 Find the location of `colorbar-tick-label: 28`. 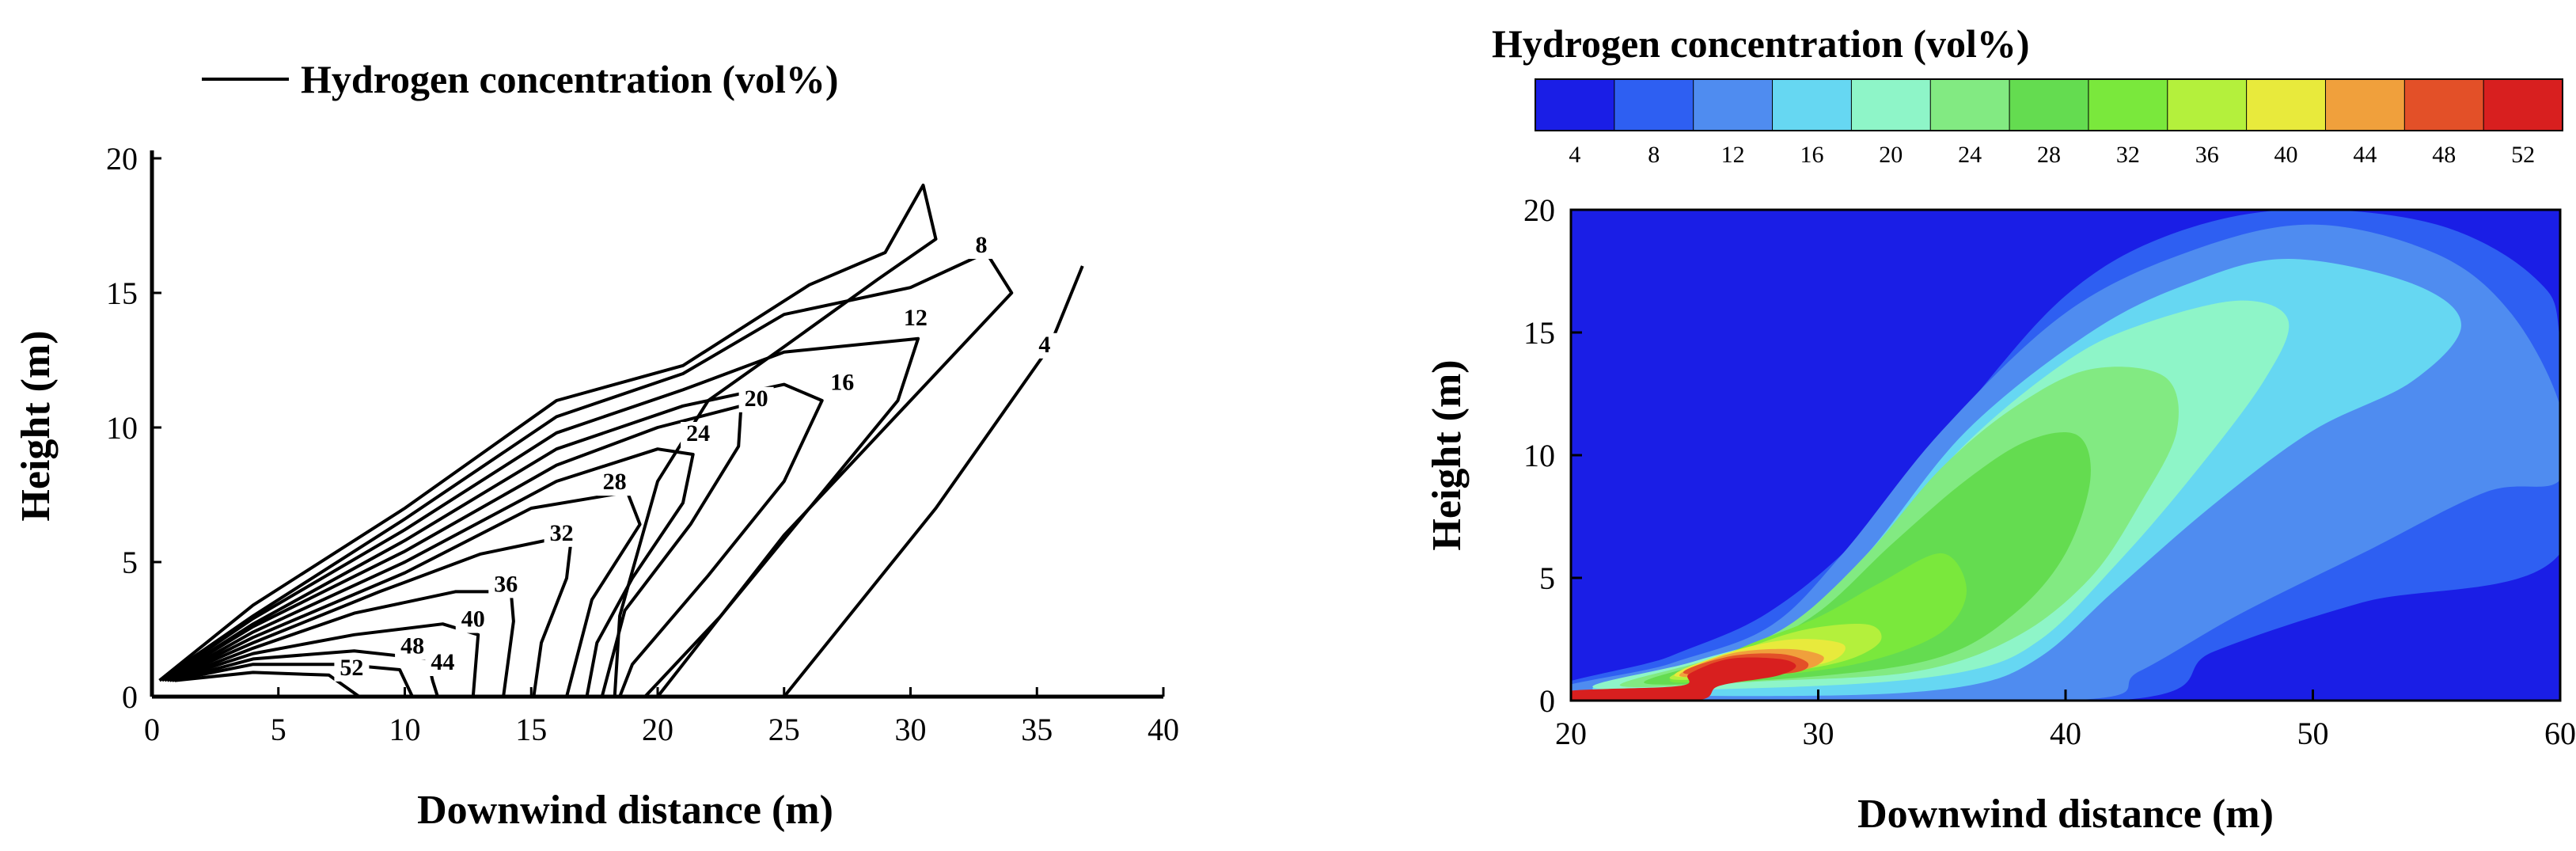

colorbar-tick-label: 28 is located at coordinates (2049, 155).